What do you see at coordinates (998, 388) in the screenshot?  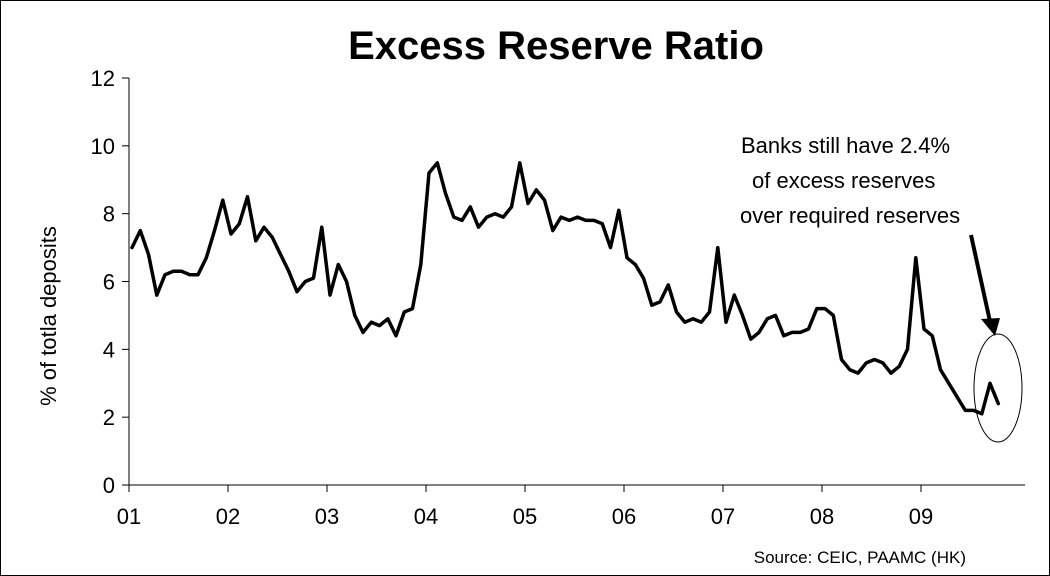 I see `annotation-circle` at bounding box center [998, 388].